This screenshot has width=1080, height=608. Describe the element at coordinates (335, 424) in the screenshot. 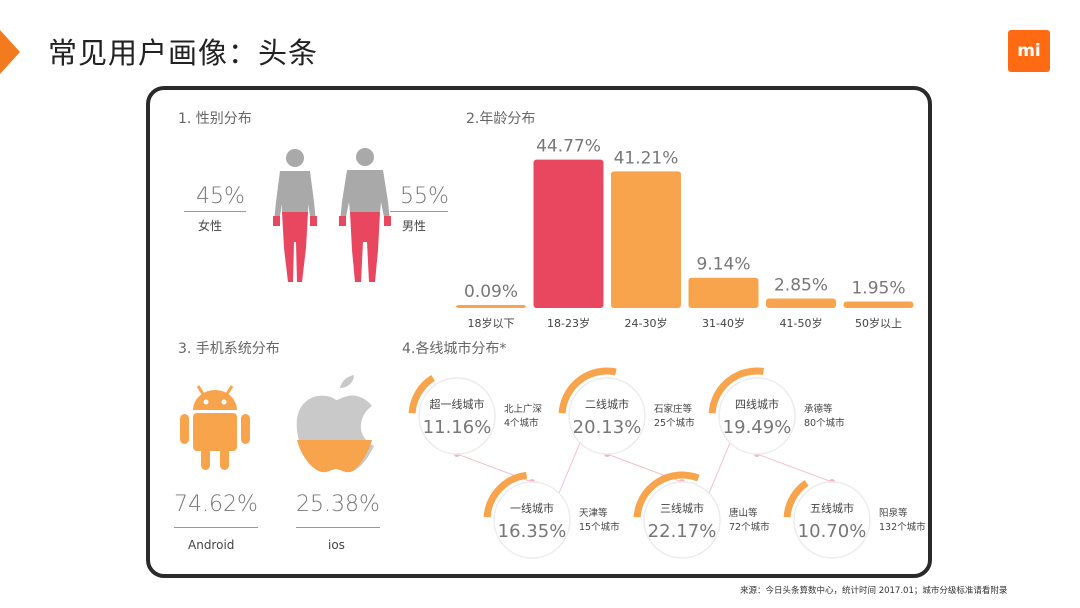

I see `apple-icon` at that location.